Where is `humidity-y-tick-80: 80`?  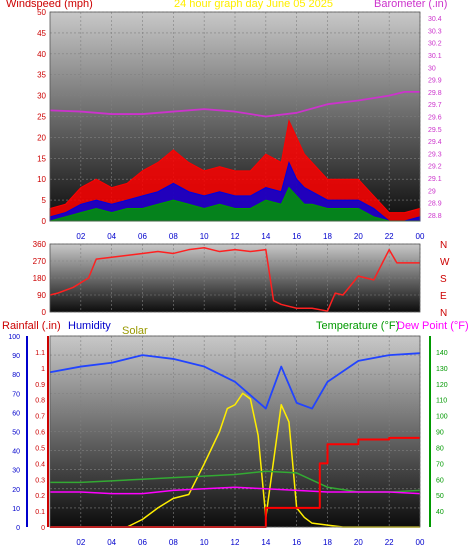
humidity-y-tick-80: 80 is located at coordinates (16, 375).